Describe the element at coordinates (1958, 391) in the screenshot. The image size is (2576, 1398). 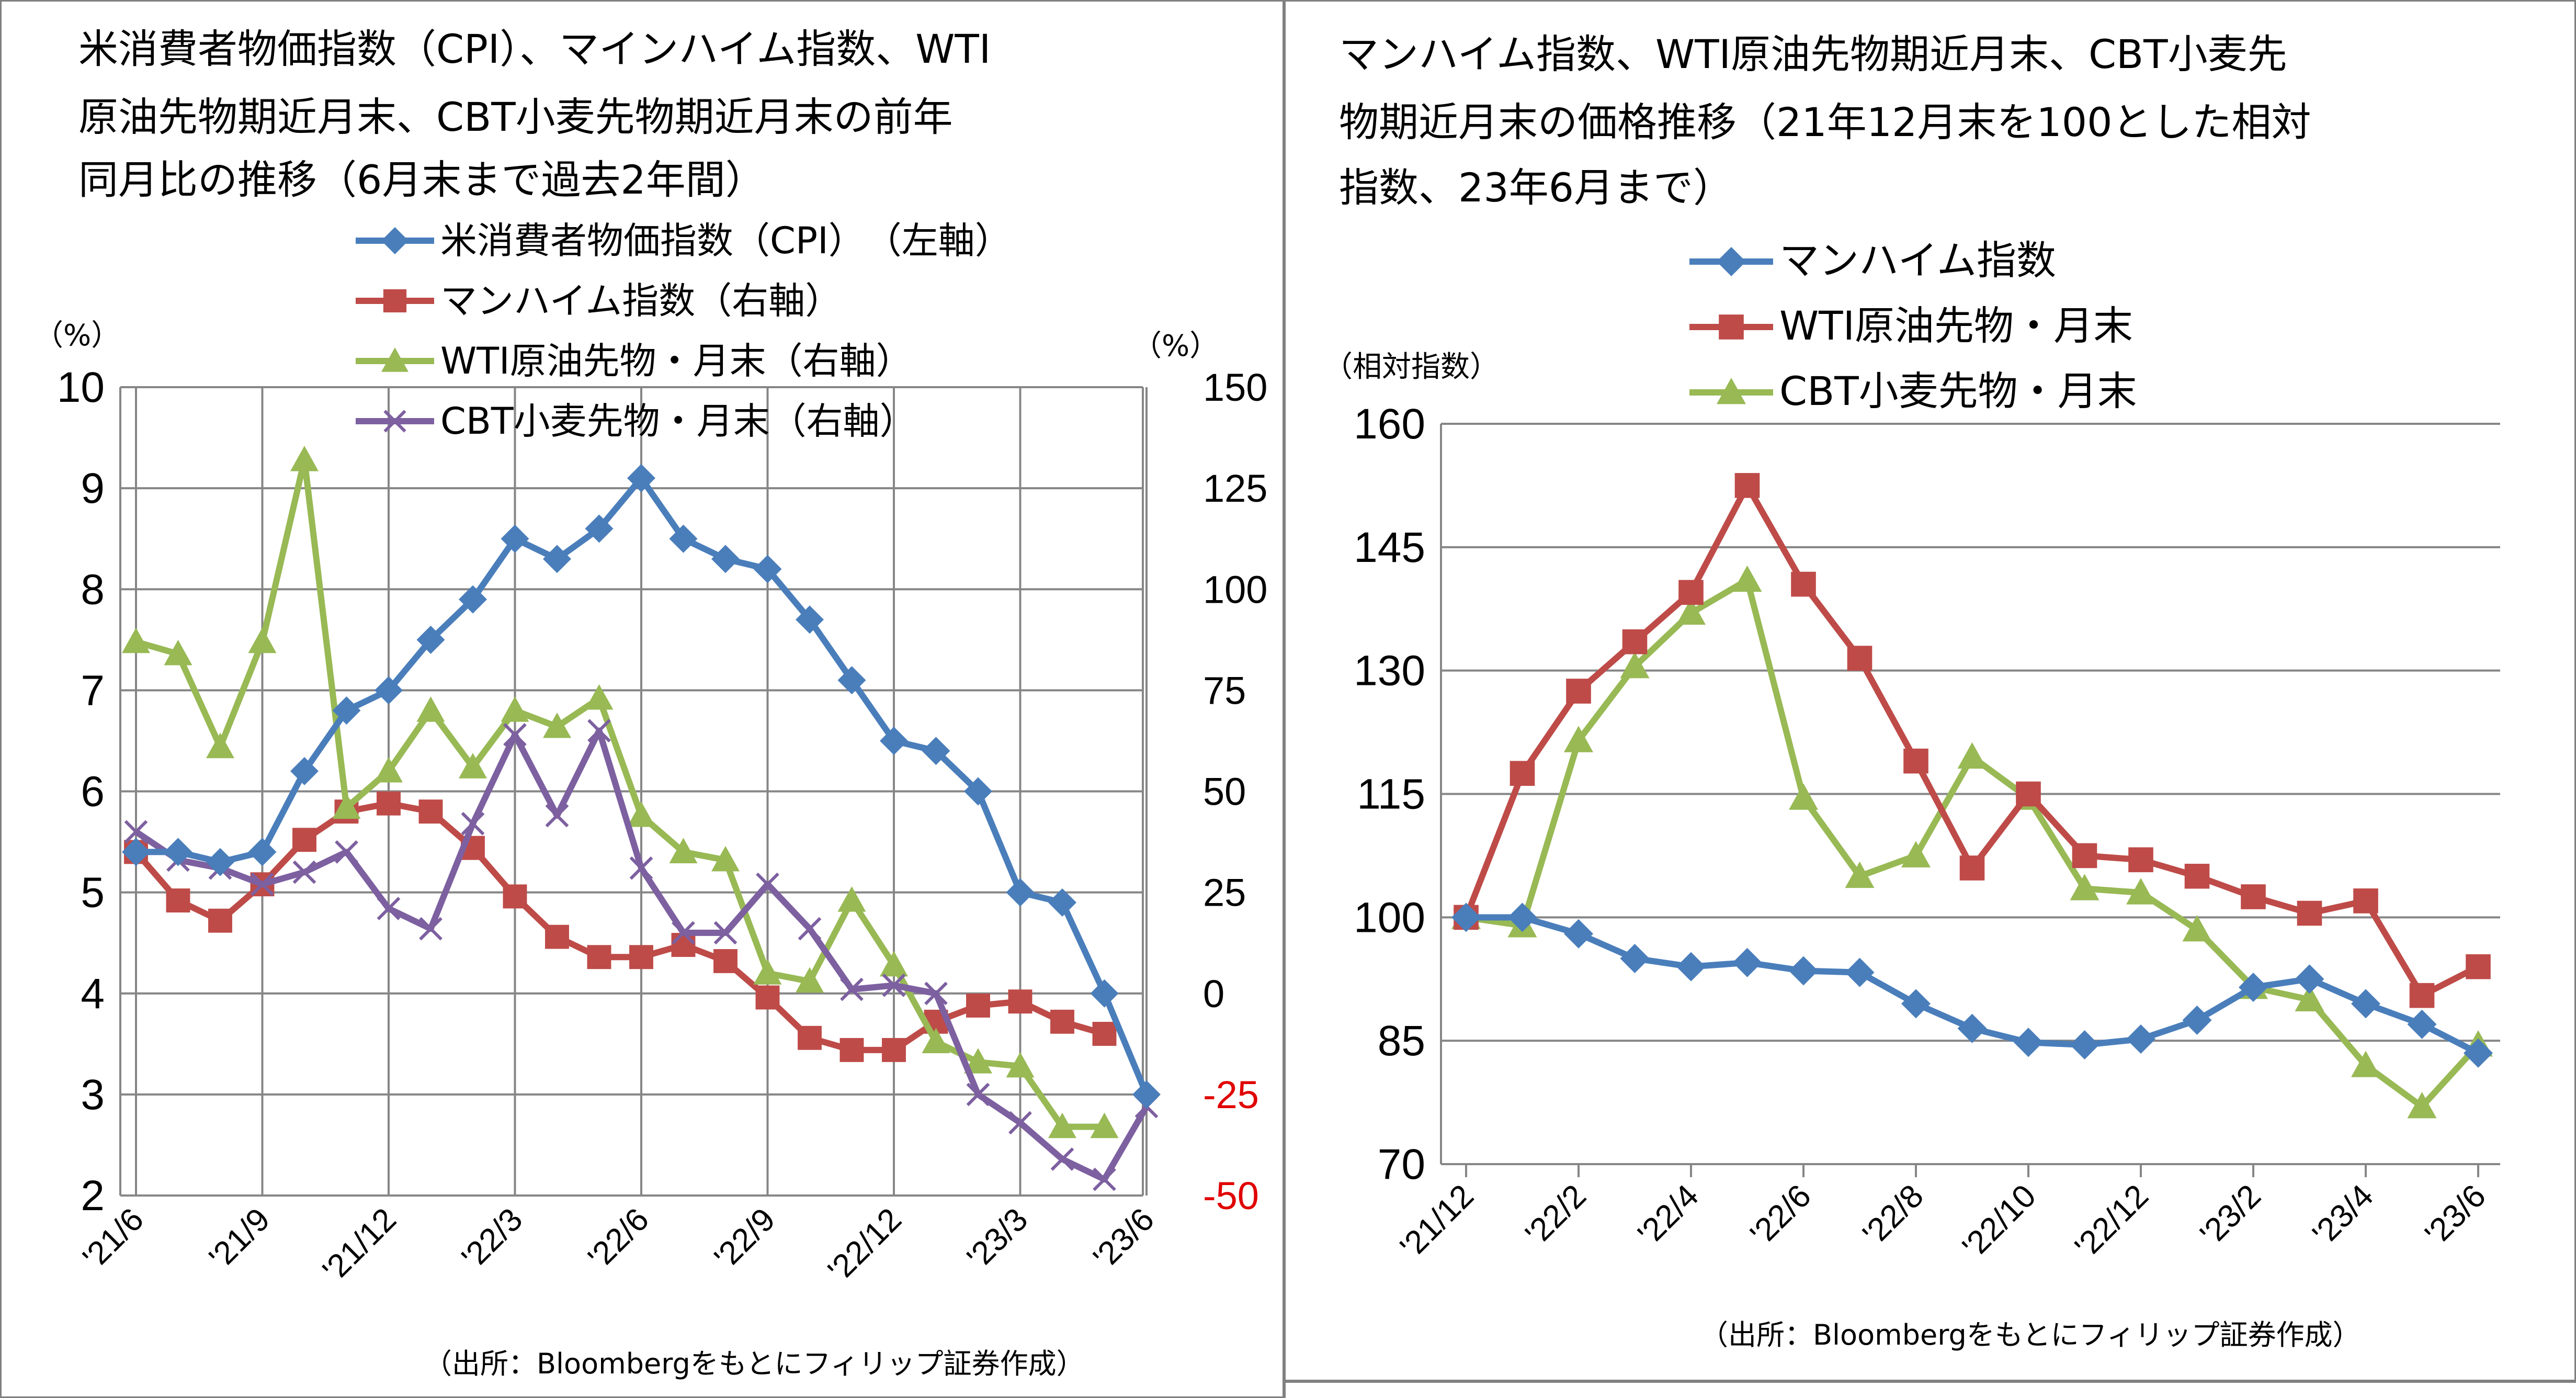
I see `right-legend-label-2: CBT小麦先物・月末` at that location.